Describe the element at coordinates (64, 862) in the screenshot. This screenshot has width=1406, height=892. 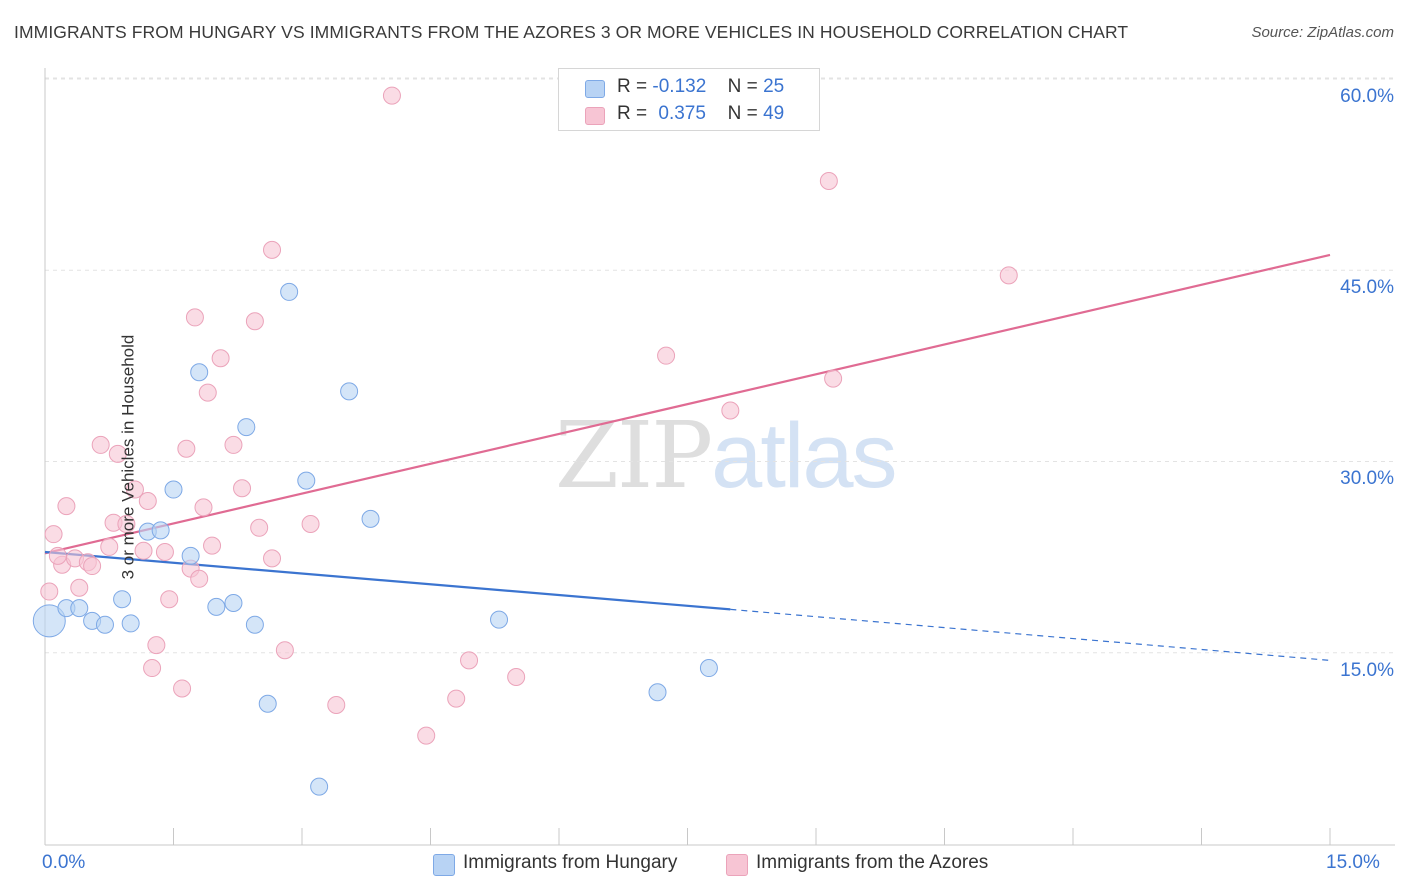
I see `x-tick-label-min: 0.0%` at that location.